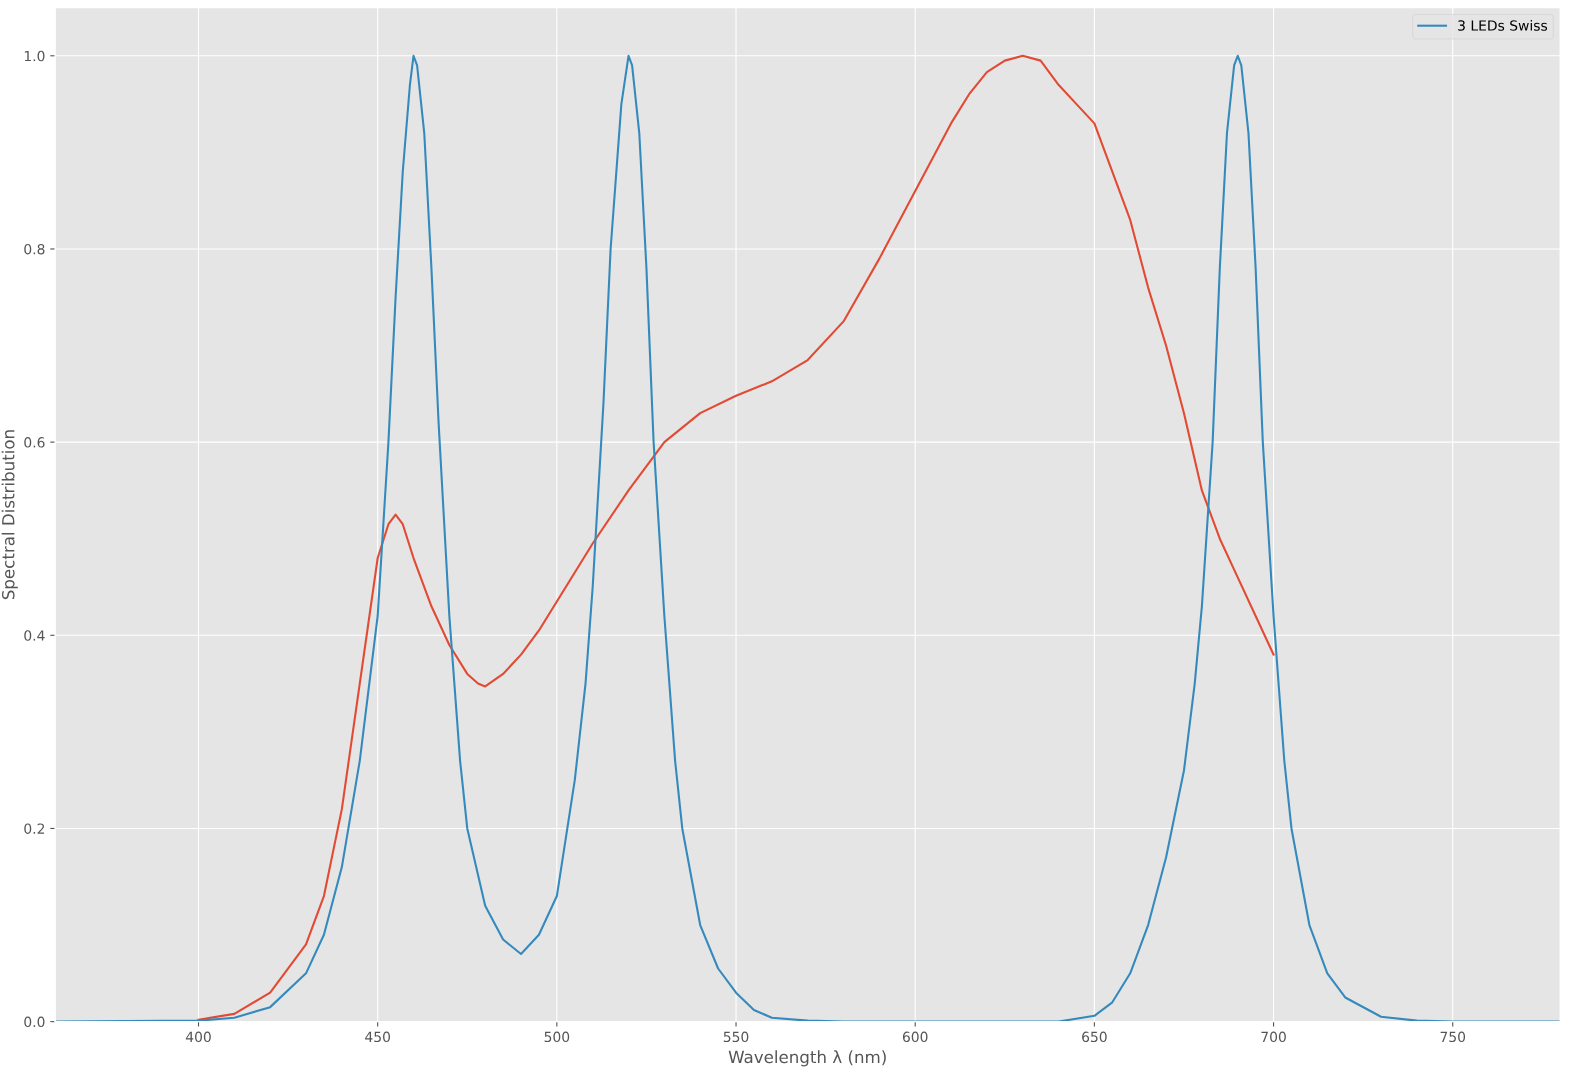  I want to click on x-tick-label: 500, so click(557, 1037).